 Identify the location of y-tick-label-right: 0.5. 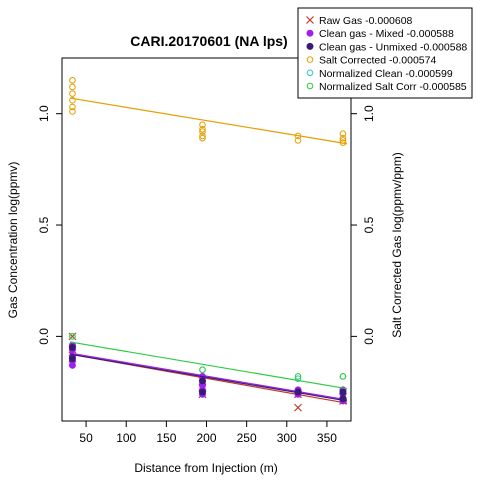
(369, 224).